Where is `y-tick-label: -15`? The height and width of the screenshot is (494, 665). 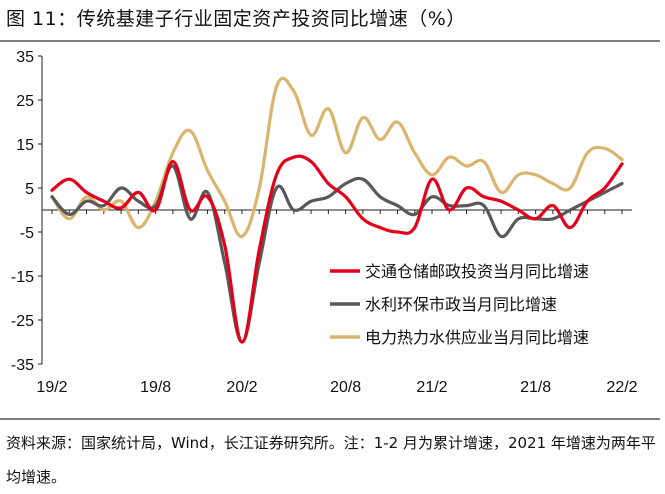 y-tick-label: -15 is located at coordinates (22, 277).